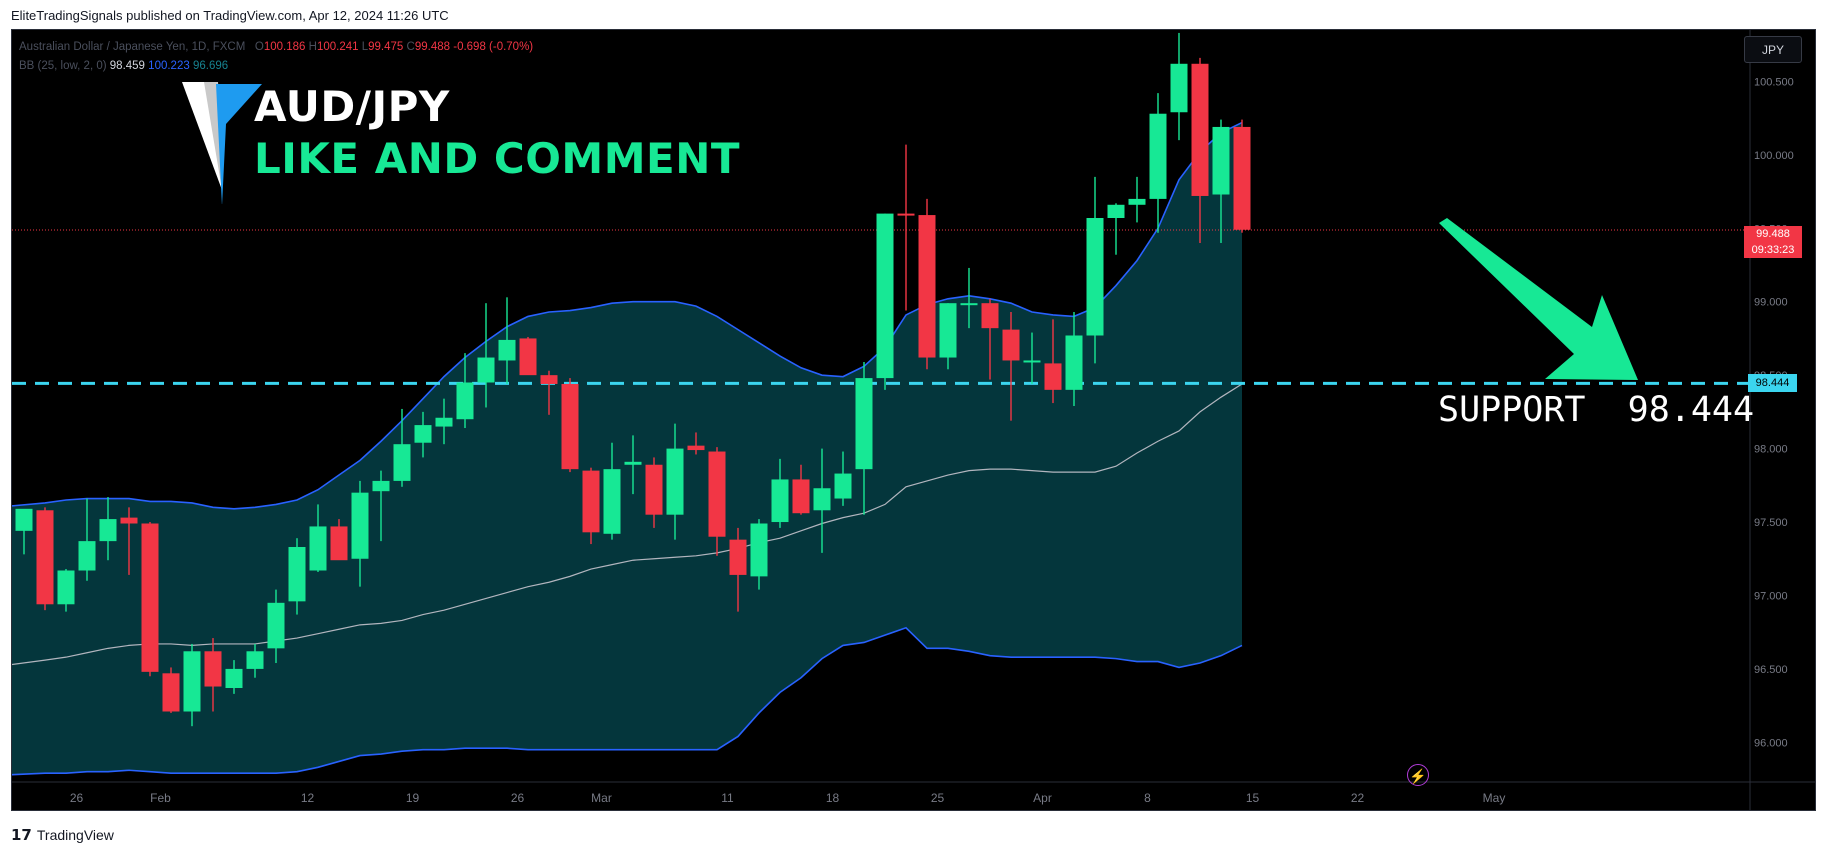 The image size is (1826, 853). I want to click on price-tick-label: 99.000, so click(1771, 303).